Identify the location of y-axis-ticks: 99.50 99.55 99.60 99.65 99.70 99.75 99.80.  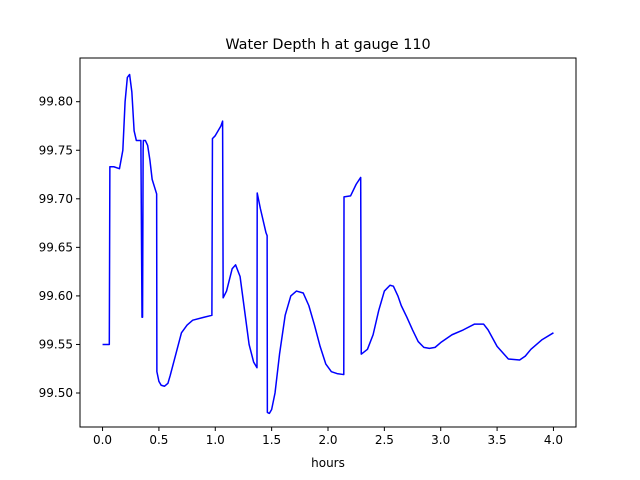
(59, 247).